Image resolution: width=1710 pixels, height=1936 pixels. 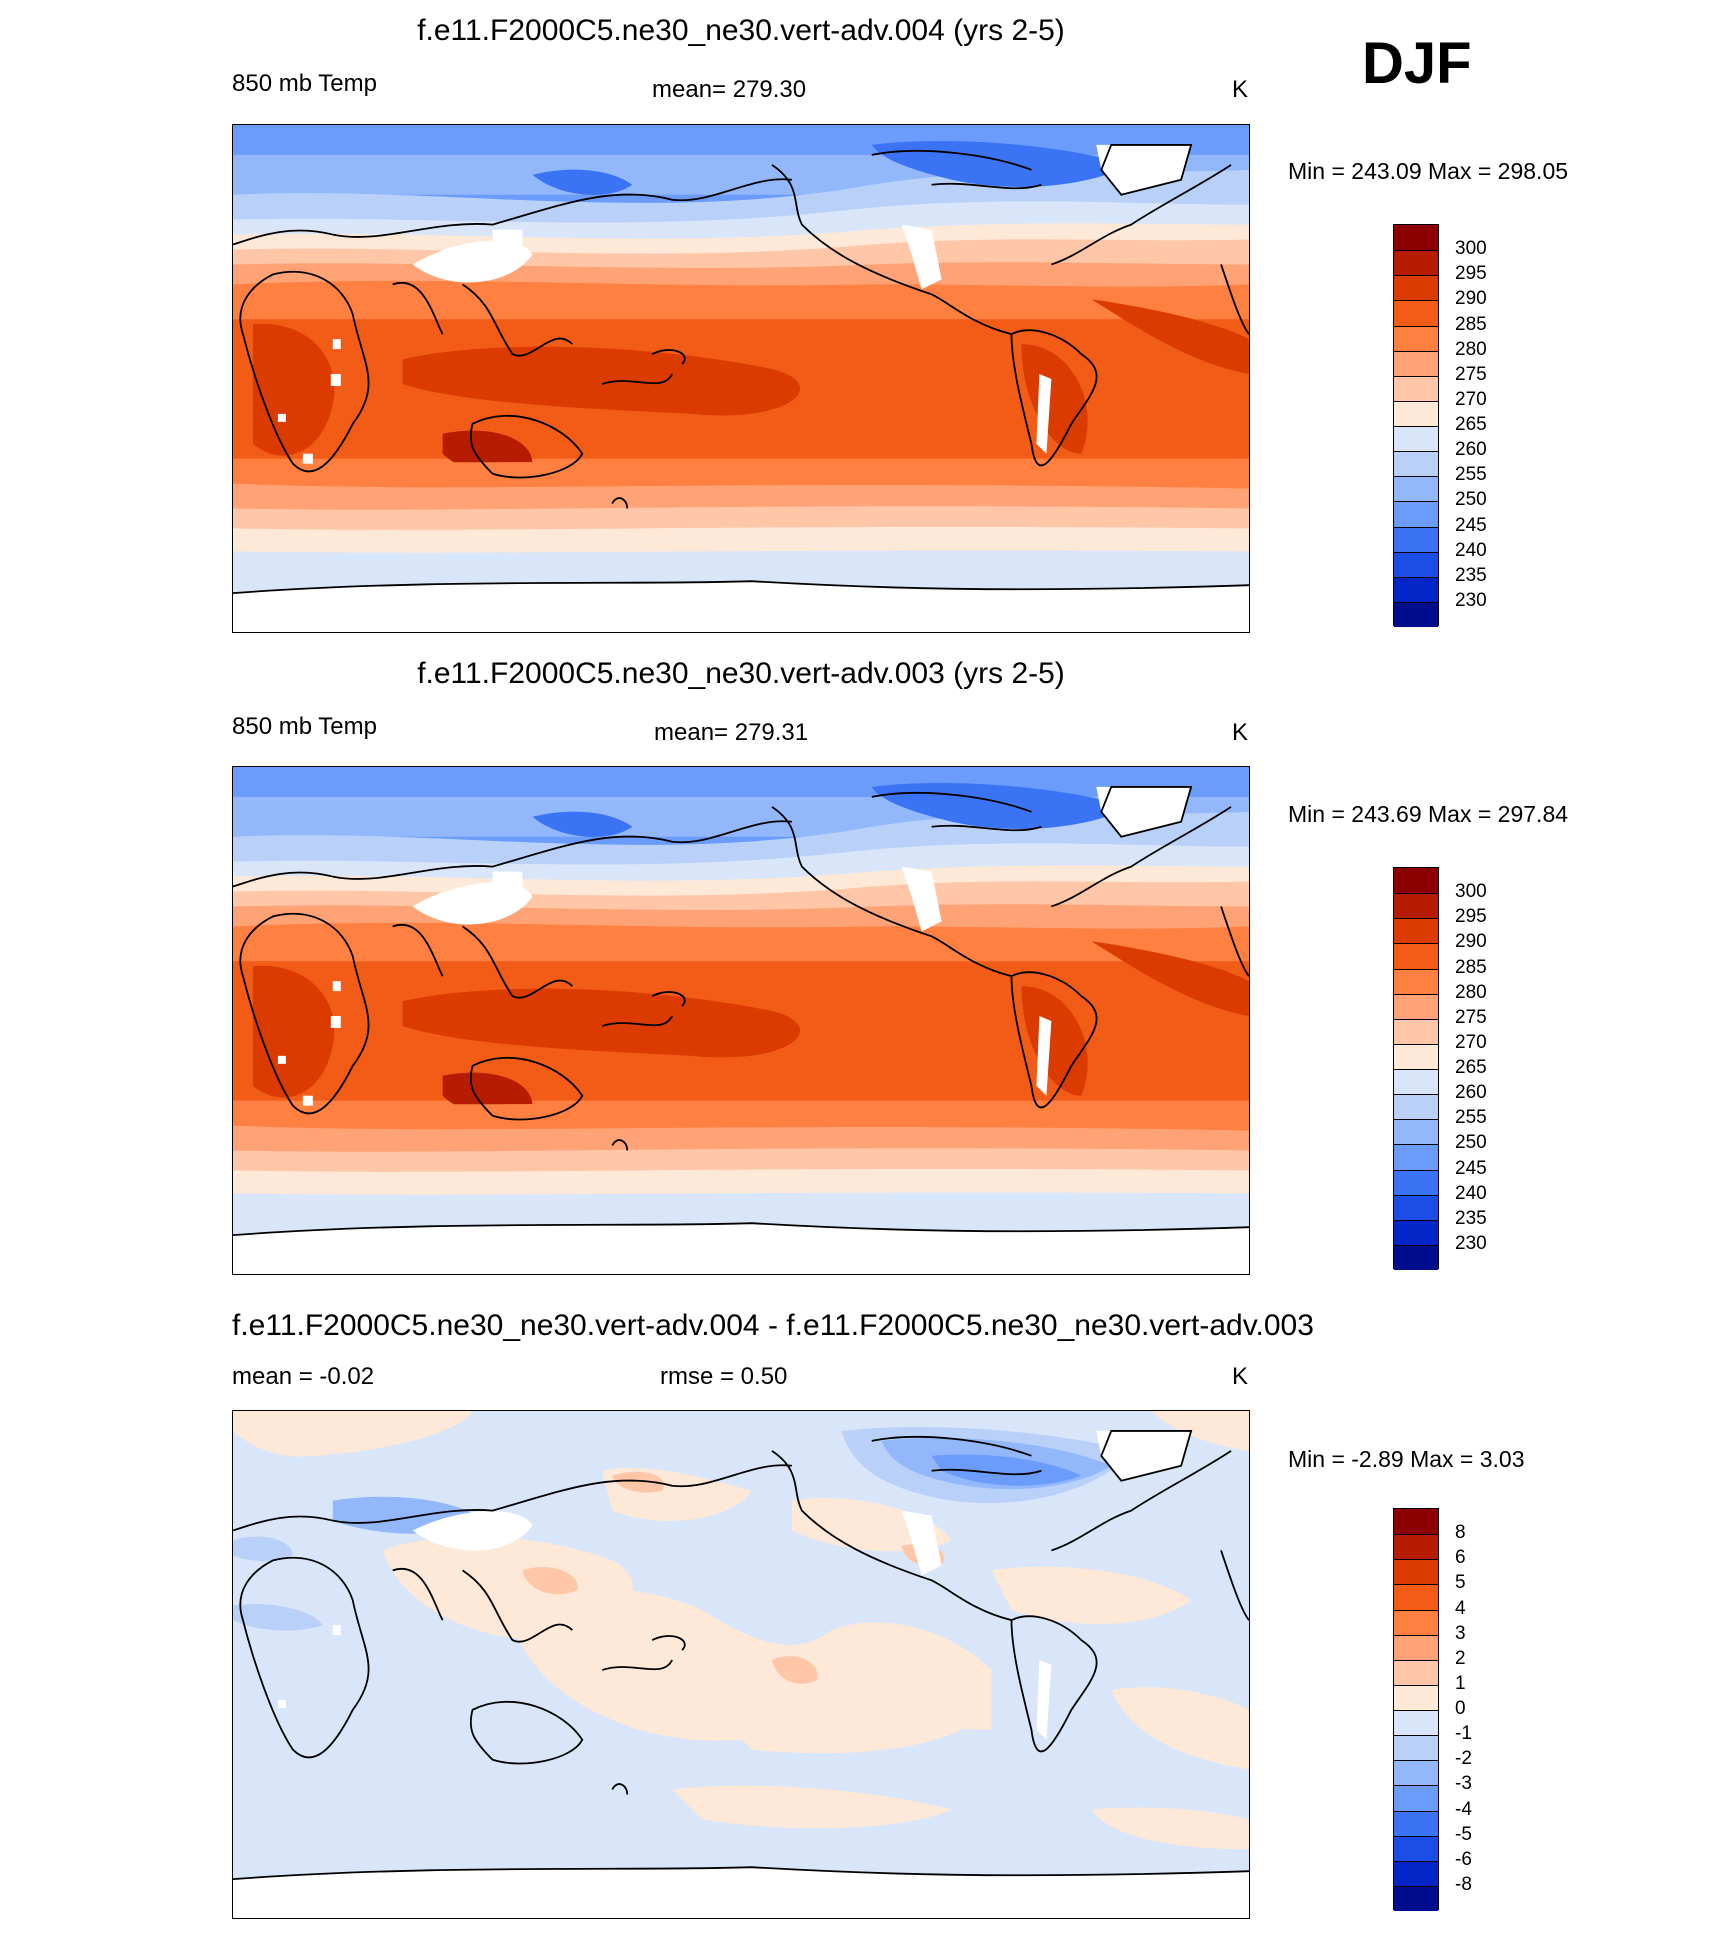 I want to click on season-label: DJF, so click(x=1417, y=63).